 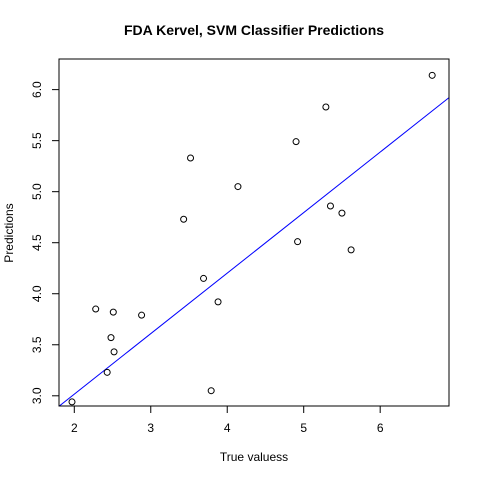 I want to click on y-tick-label-6: 6.0, so click(x=37, y=89).